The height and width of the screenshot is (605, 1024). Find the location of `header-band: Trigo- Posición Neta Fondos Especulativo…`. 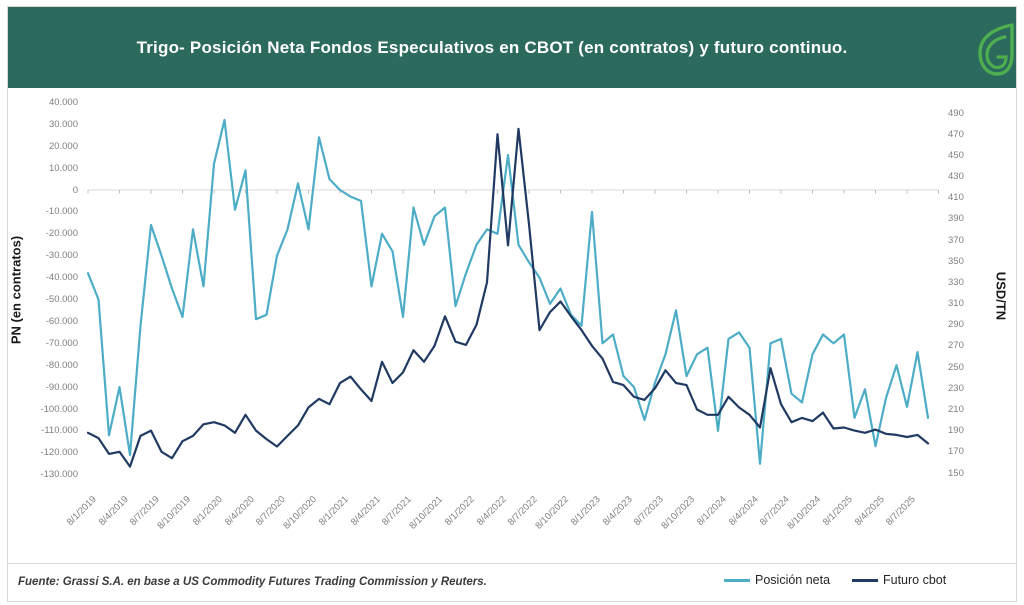

header-band: Trigo- Posición Neta Fondos Especulativo… is located at coordinates (512, 47).